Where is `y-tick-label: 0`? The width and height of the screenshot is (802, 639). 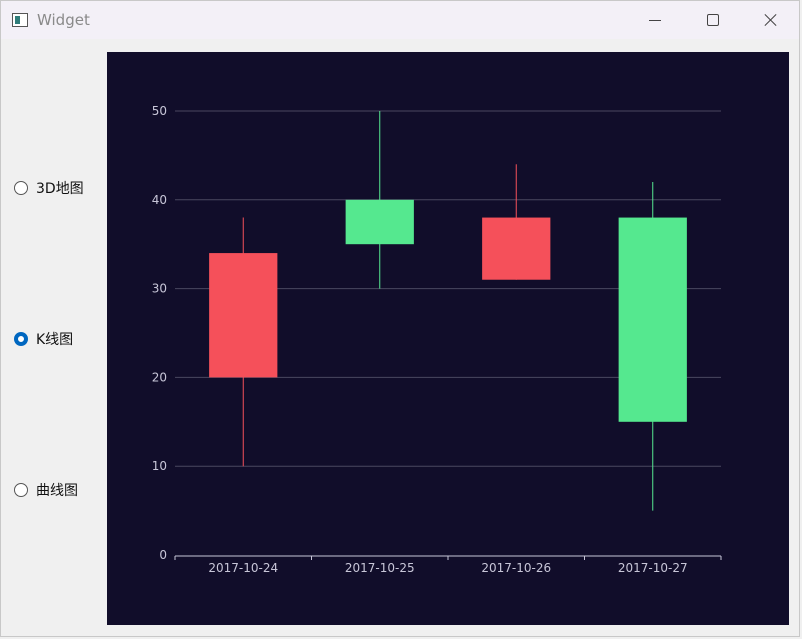 y-tick-label: 0 is located at coordinates (163, 555).